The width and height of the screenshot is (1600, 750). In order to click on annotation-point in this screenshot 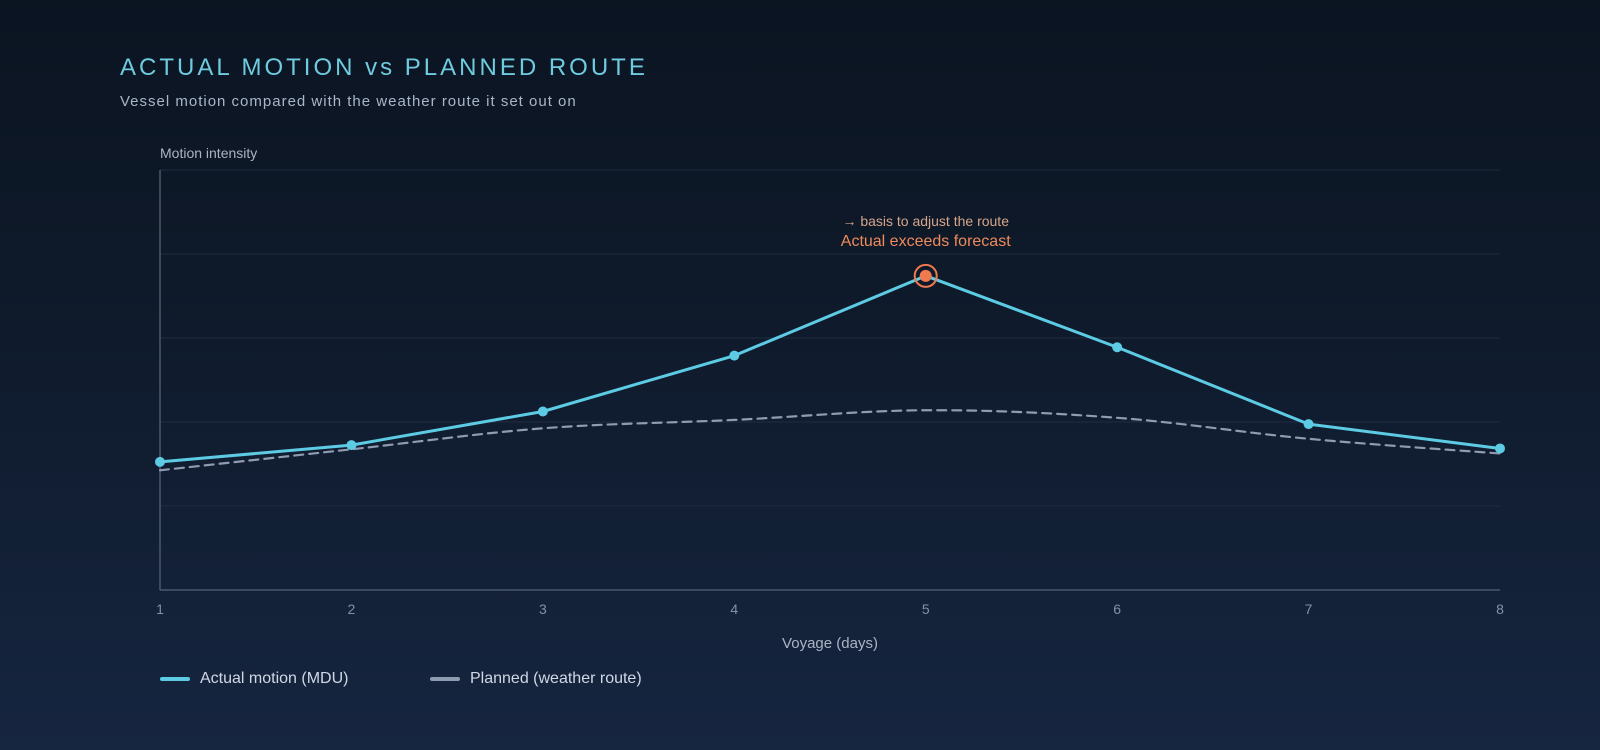, I will do `click(925, 275)`.